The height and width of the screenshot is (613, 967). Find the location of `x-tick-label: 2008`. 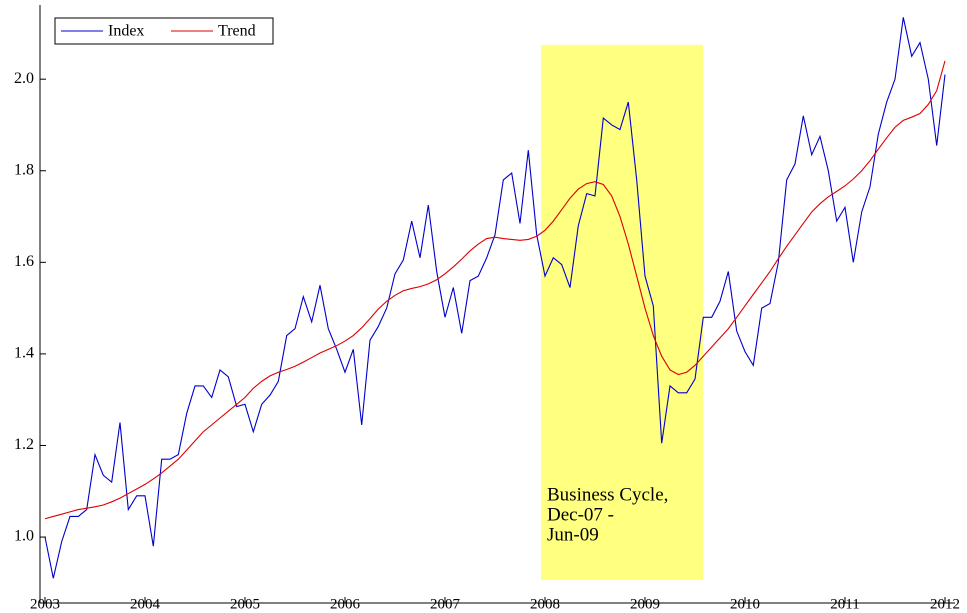

x-tick-label: 2008 is located at coordinates (545, 604).